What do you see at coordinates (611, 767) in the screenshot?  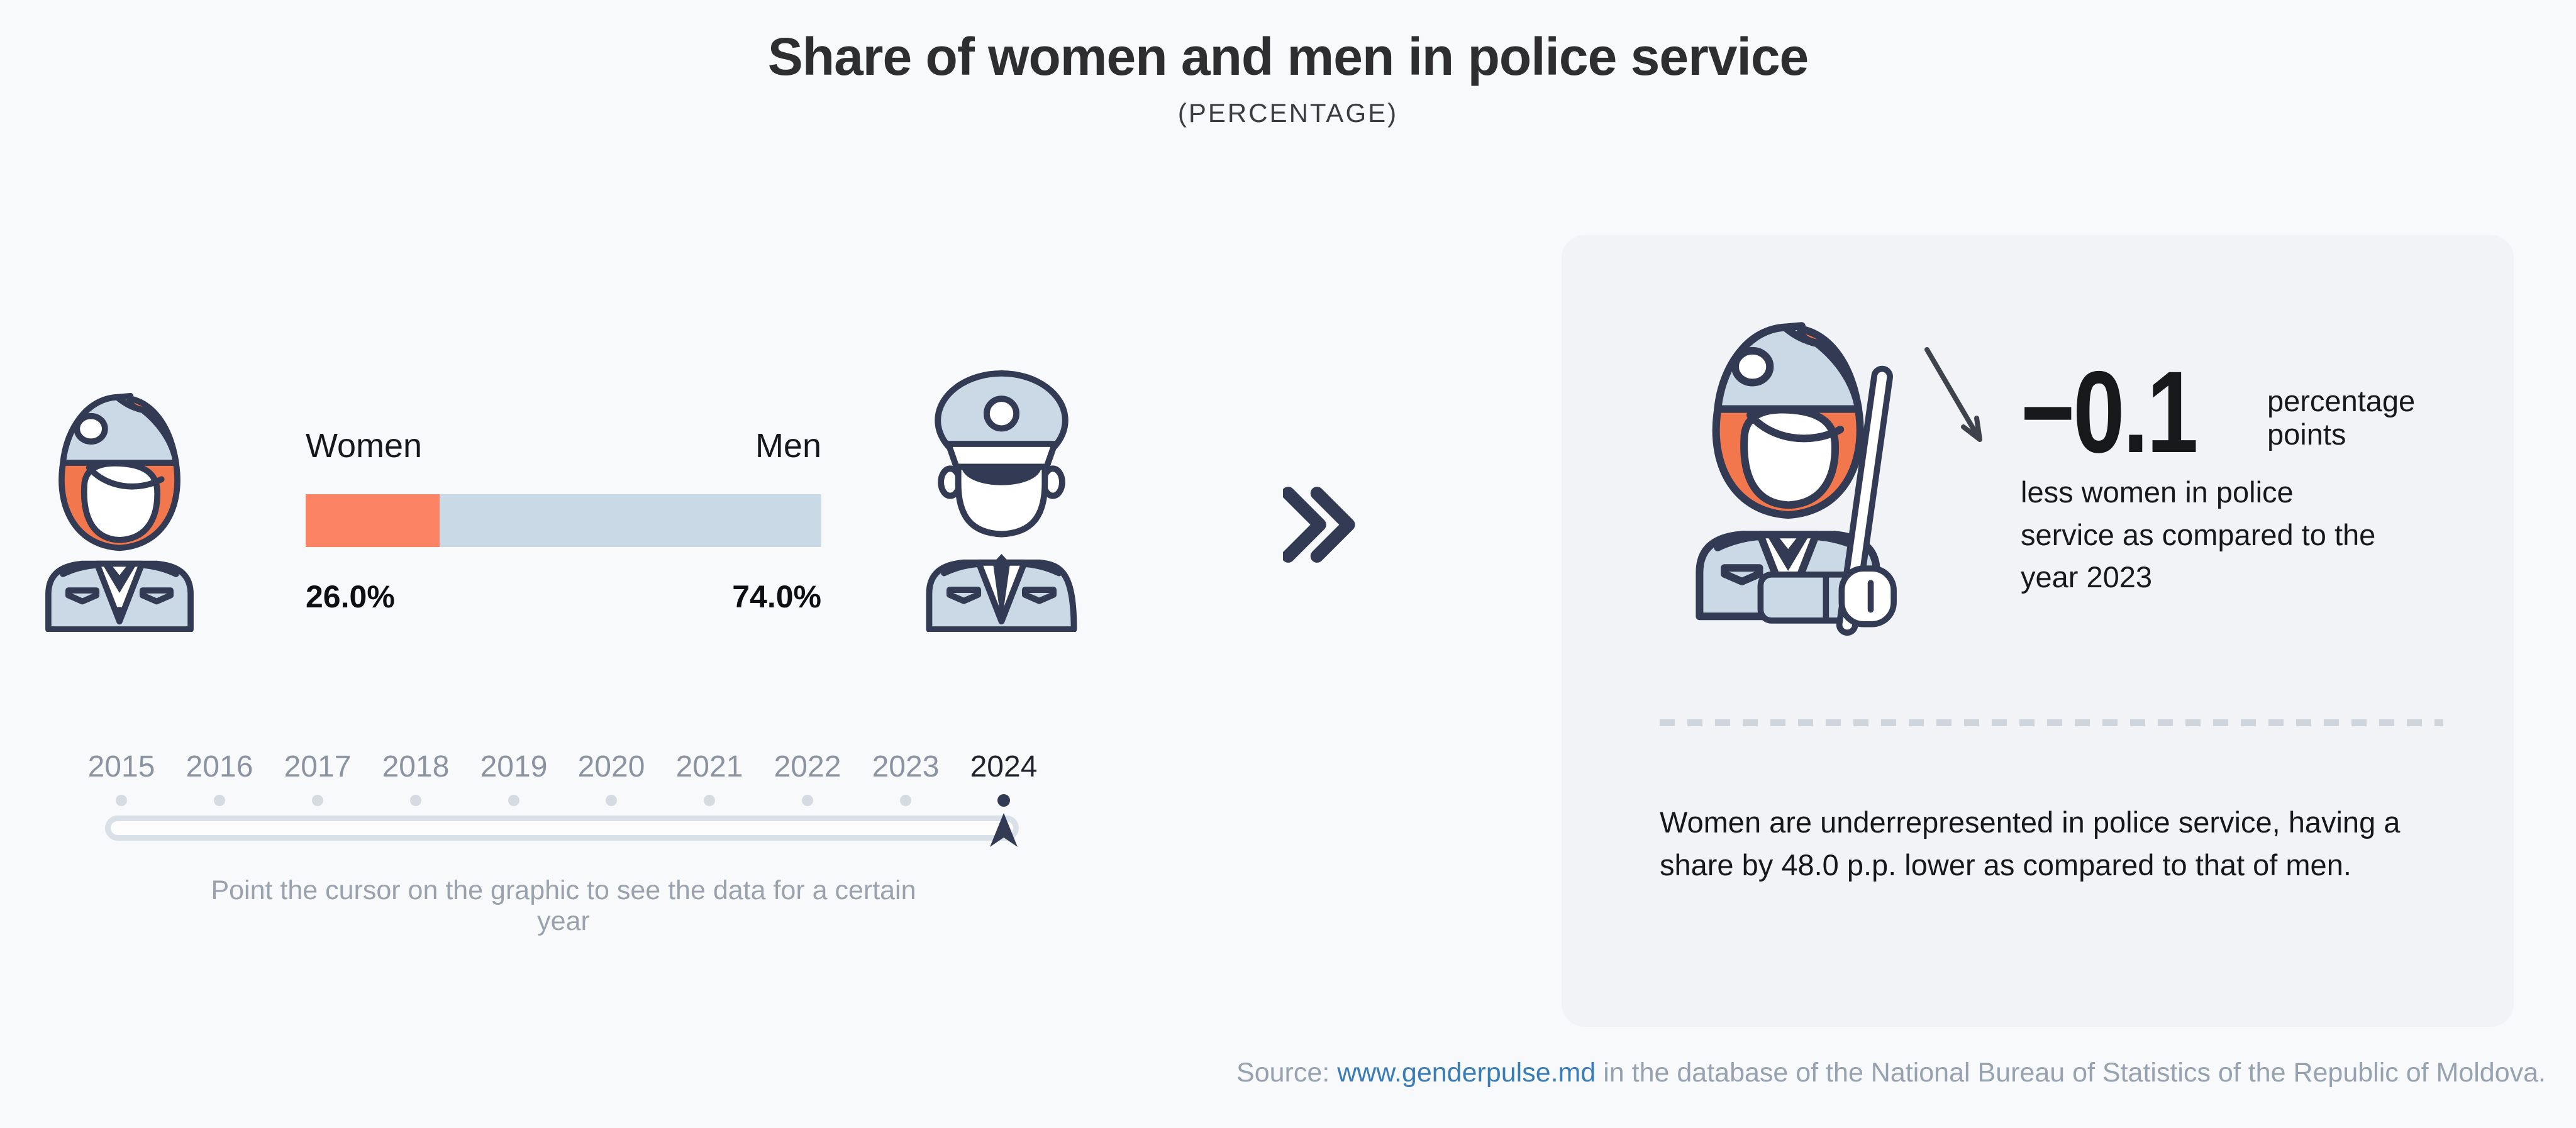 I see `timeline-year-2020: 2020` at bounding box center [611, 767].